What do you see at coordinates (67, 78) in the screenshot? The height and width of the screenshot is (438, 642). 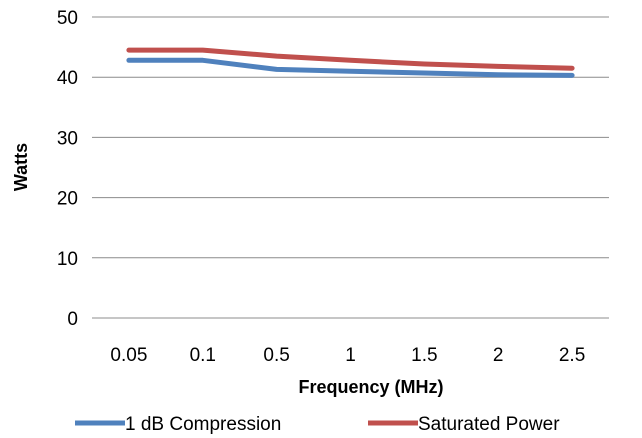 I see `y-tick-label: 40` at bounding box center [67, 78].